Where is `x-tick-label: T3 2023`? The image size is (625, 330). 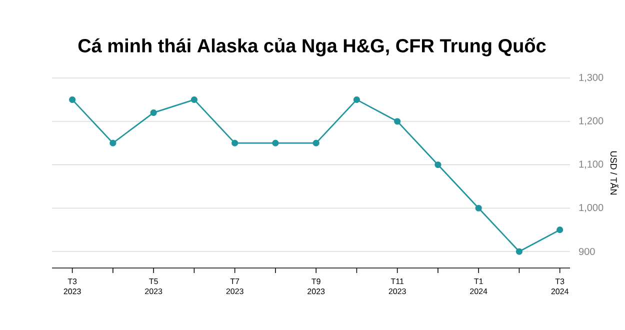
x-tick-label: T3 2023 is located at coordinates (72, 286).